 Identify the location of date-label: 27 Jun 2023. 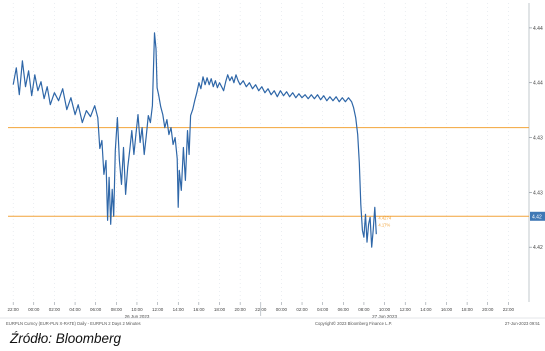
(384, 316).